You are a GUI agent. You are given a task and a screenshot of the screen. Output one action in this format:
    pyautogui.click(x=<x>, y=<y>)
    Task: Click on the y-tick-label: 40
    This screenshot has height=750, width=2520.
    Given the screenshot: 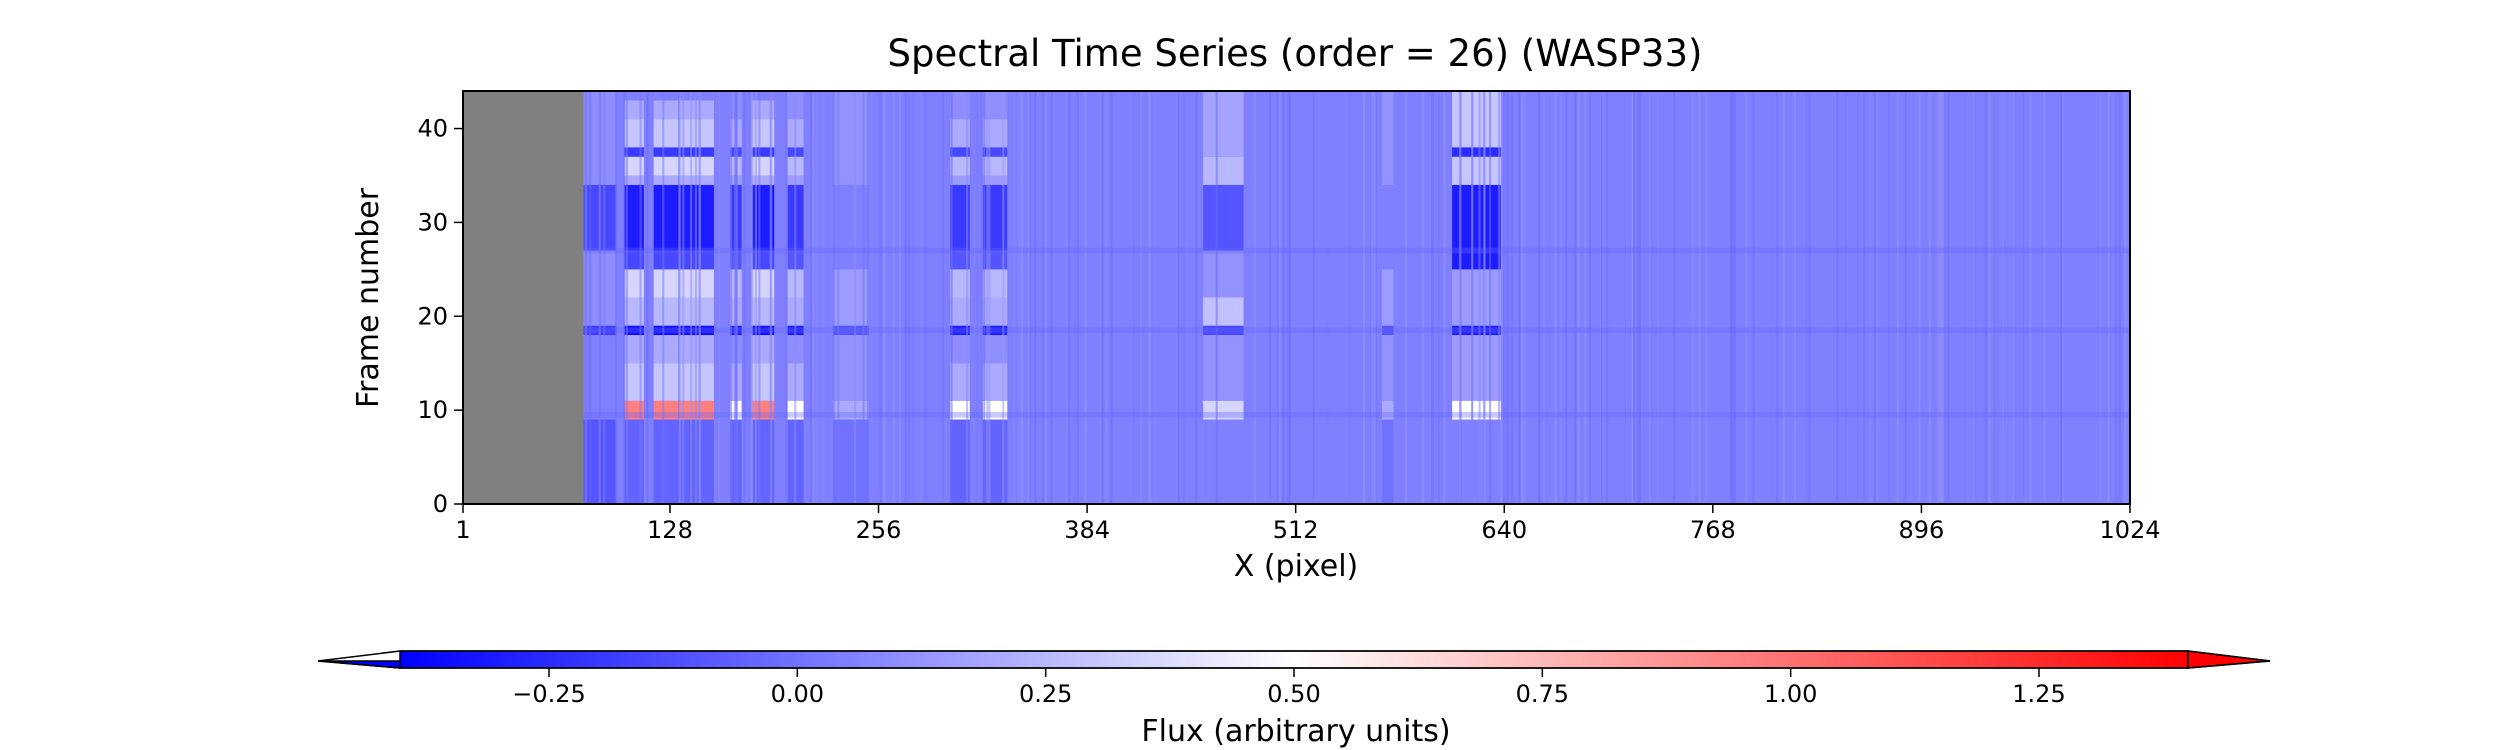 What is the action you would take?
    pyautogui.click(x=432, y=129)
    